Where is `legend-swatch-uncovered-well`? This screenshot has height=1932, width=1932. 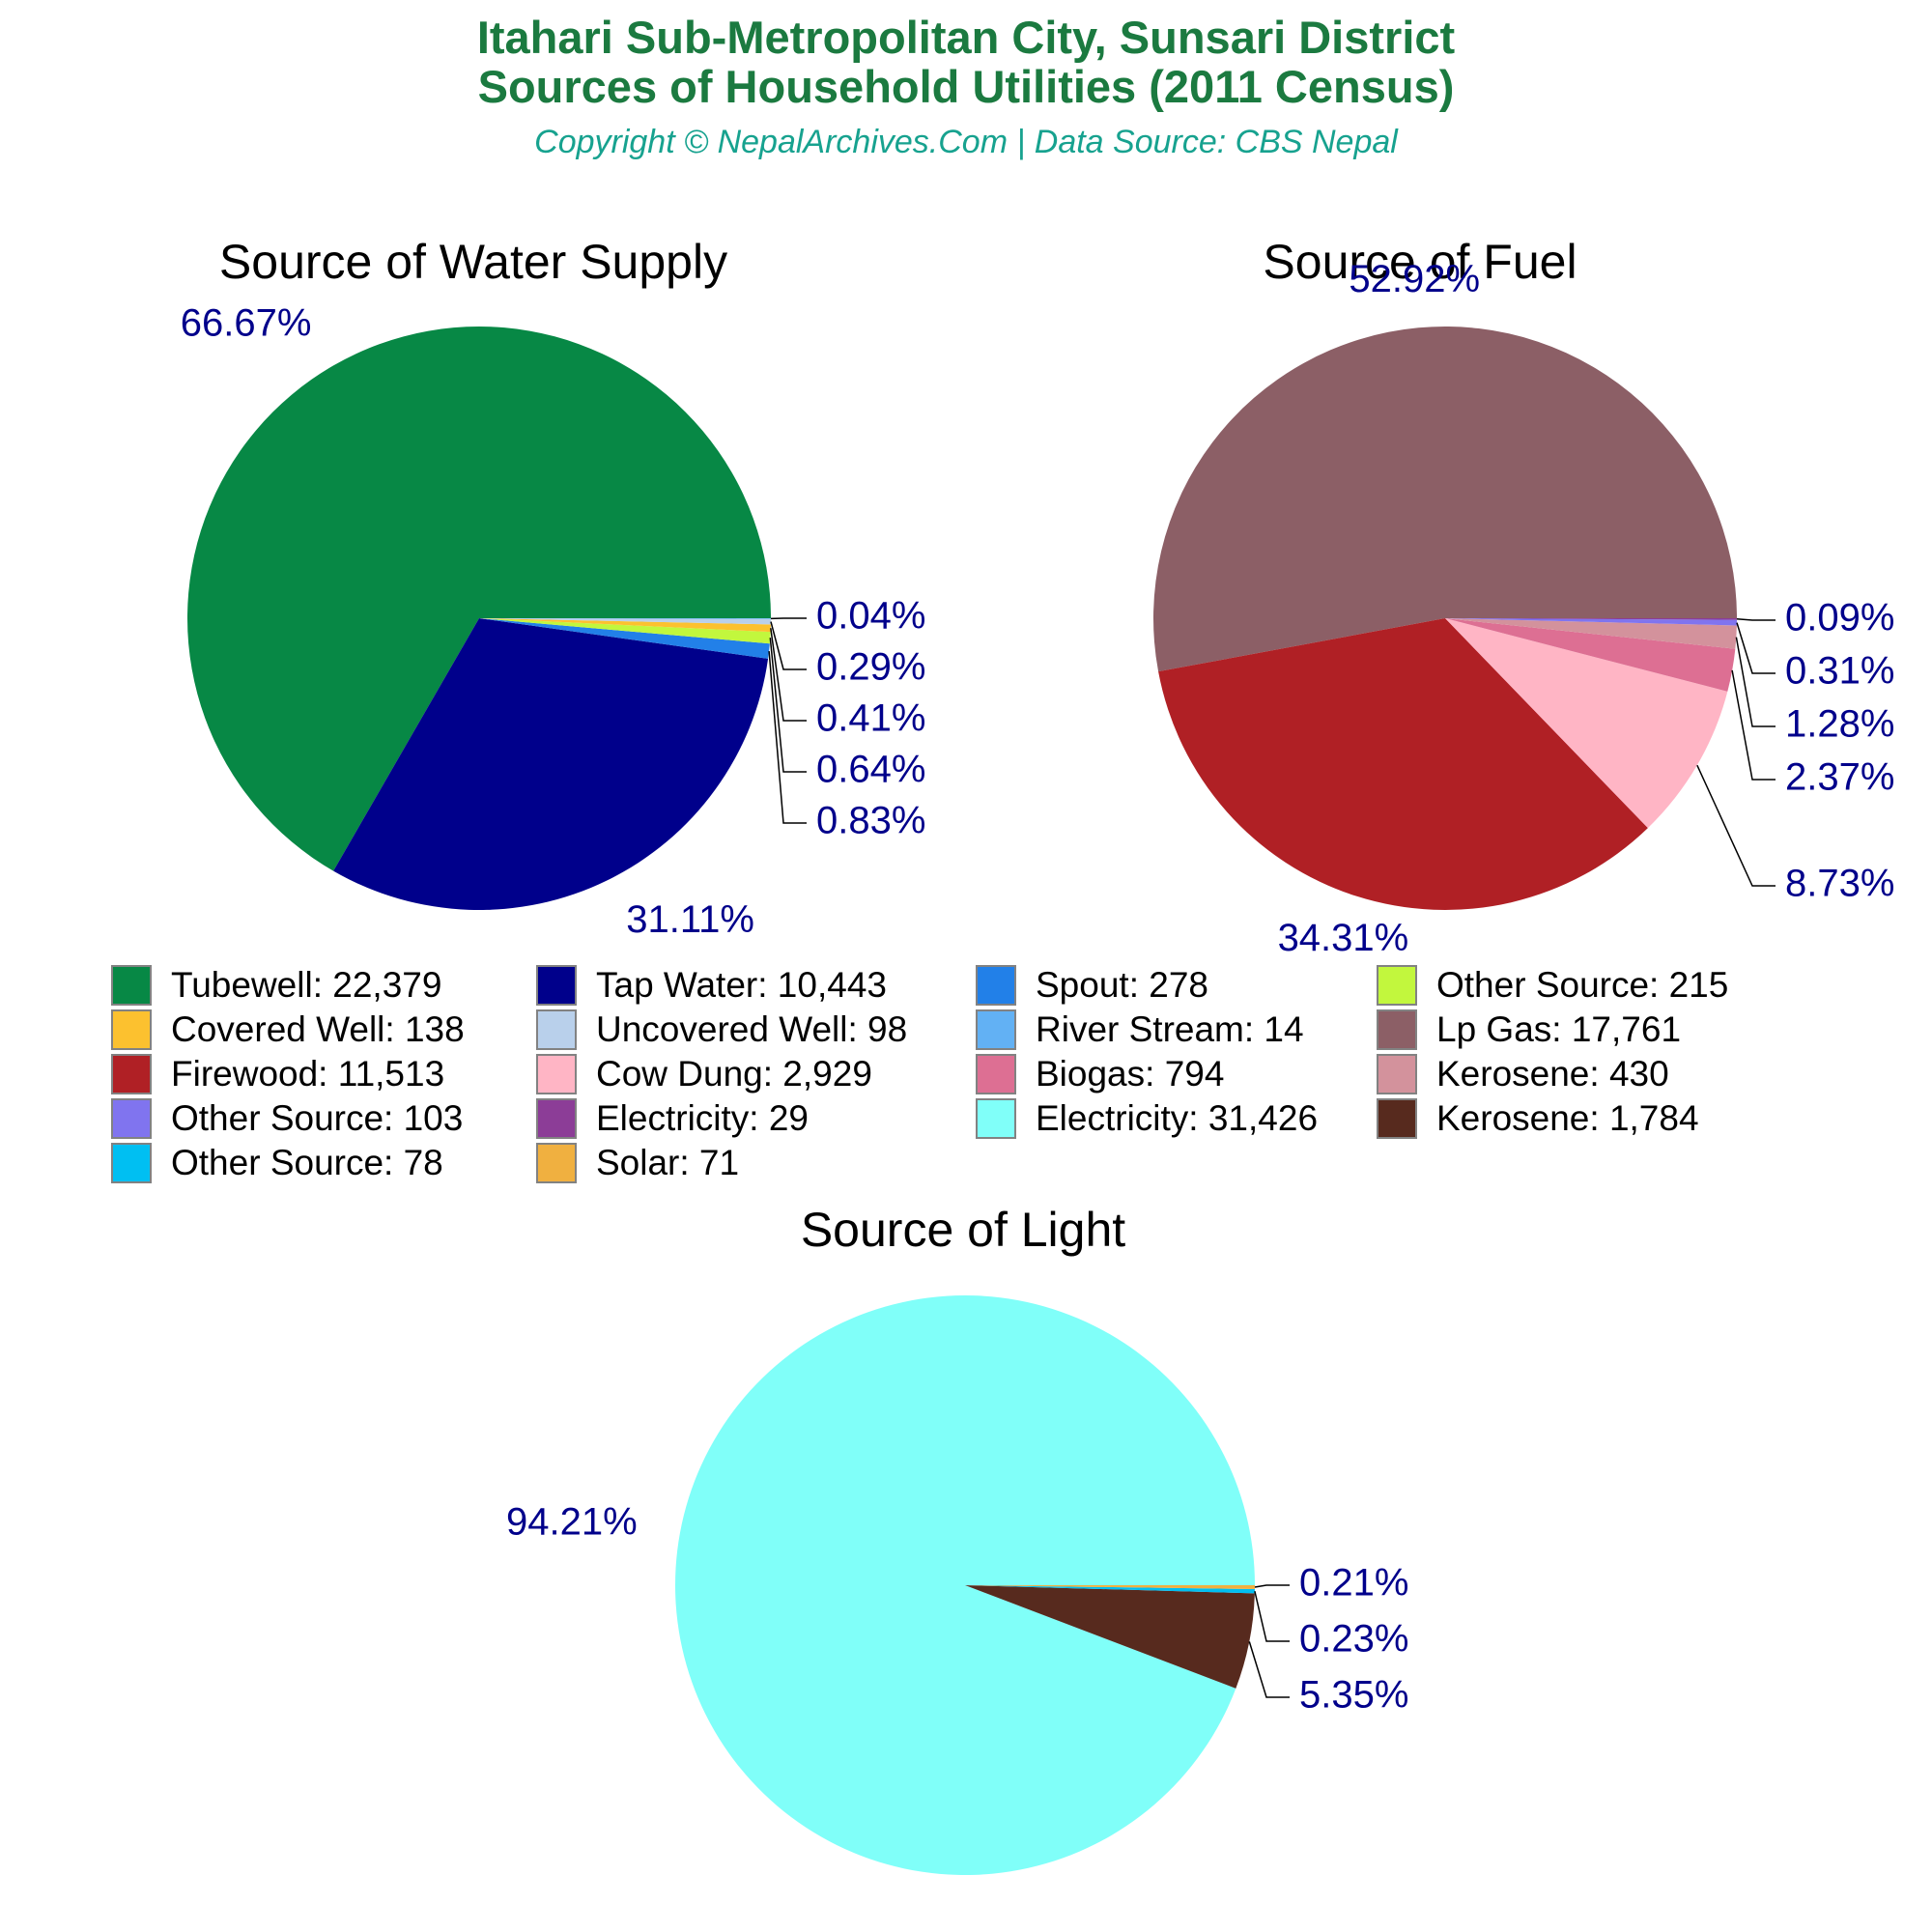
legend-swatch-uncovered-well is located at coordinates (556, 1029).